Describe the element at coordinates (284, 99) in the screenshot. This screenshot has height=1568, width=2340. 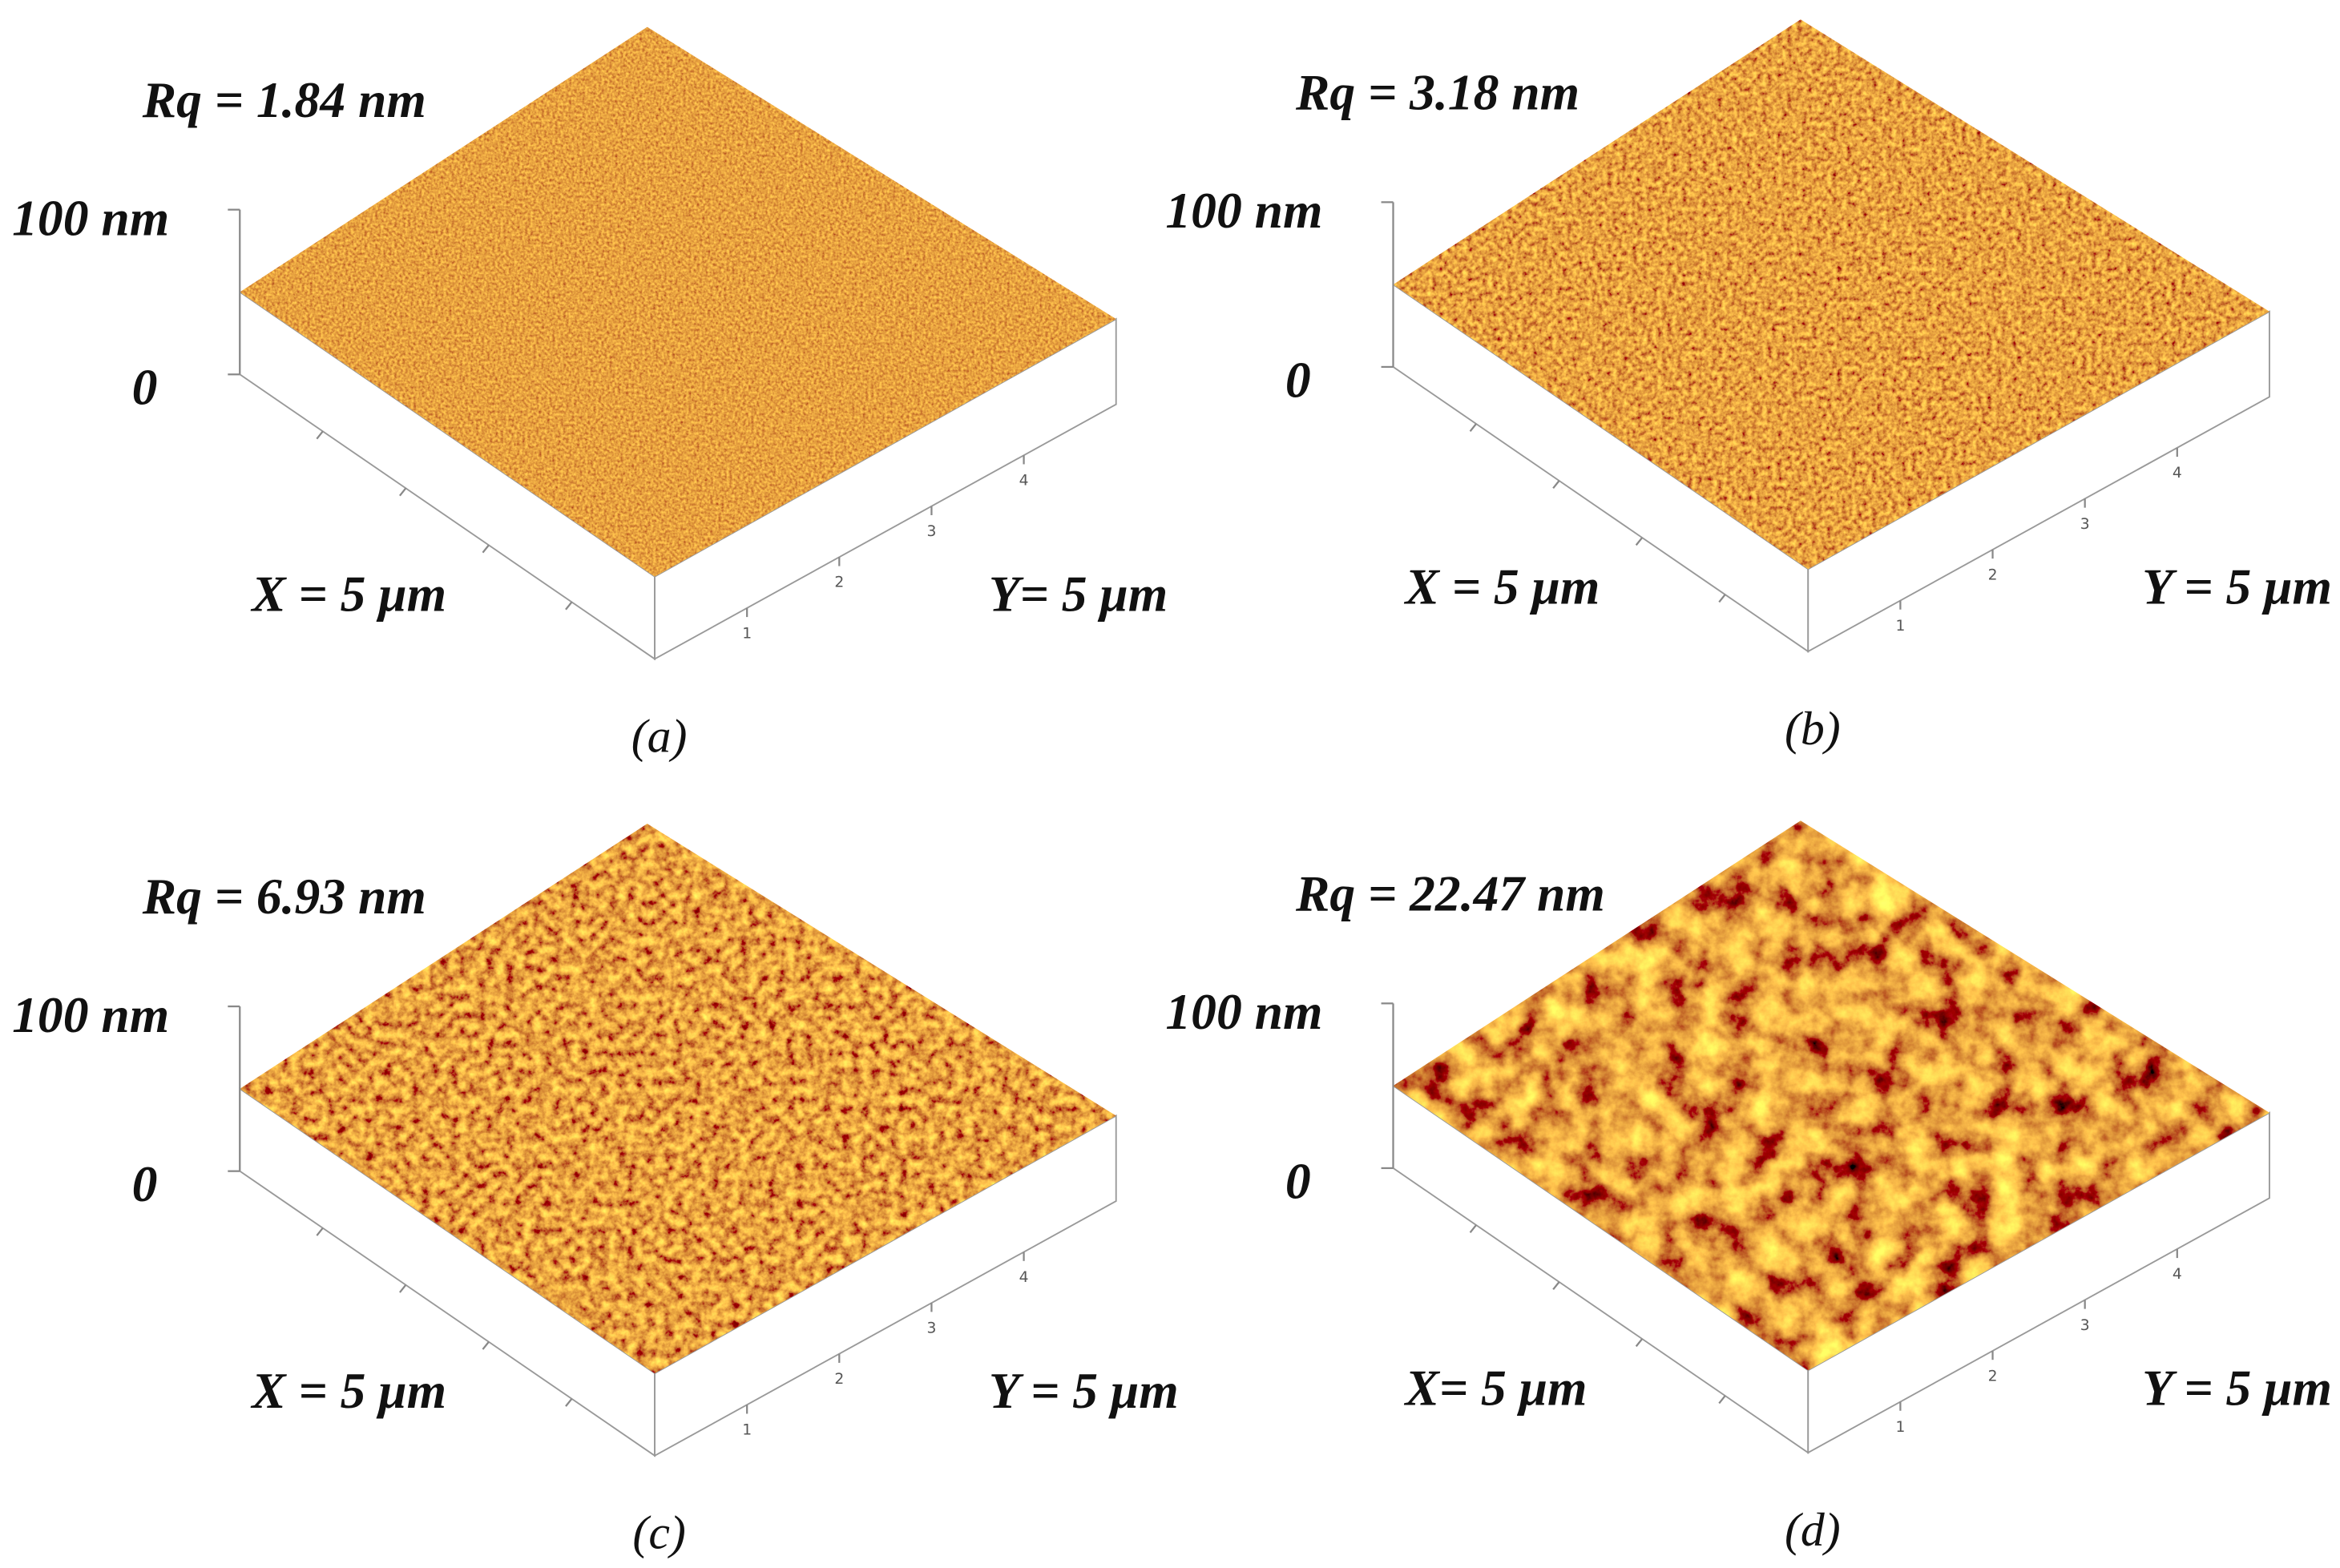
I see `rq-label: Rq = 1.84 nm` at that location.